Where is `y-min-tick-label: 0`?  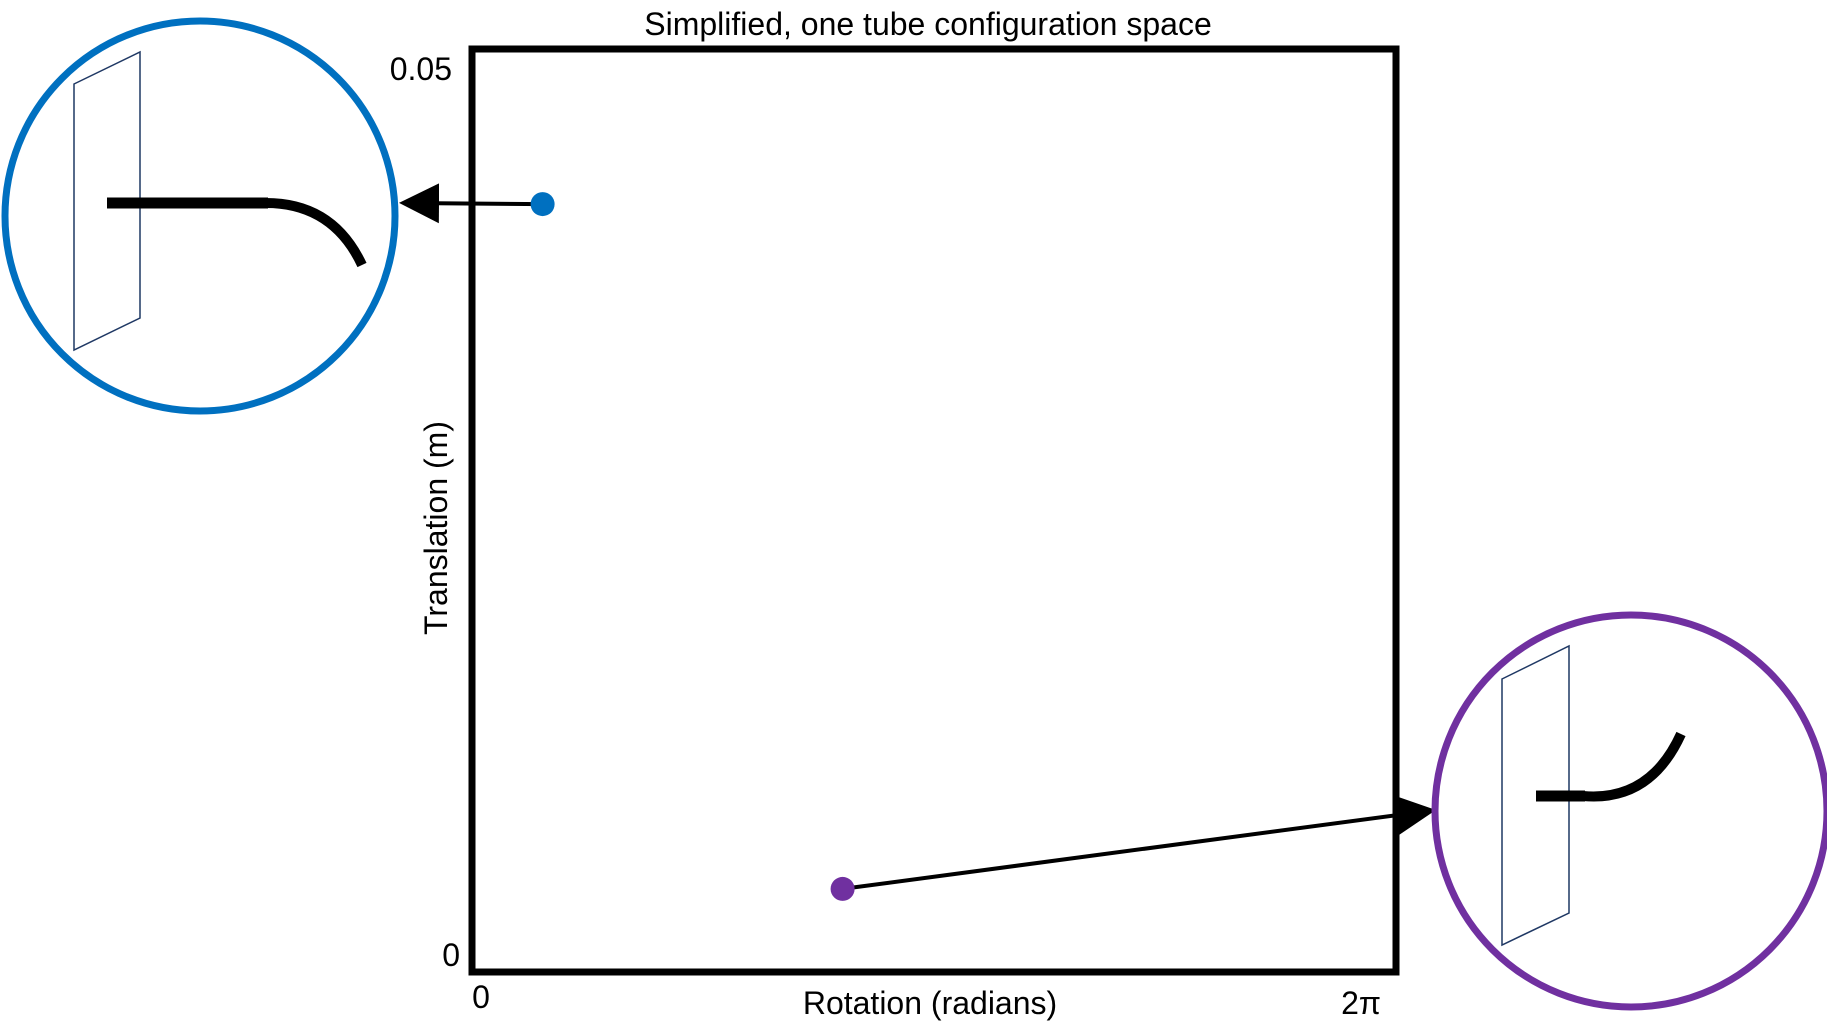
y-min-tick-label: 0 is located at coordinates (451, 955).